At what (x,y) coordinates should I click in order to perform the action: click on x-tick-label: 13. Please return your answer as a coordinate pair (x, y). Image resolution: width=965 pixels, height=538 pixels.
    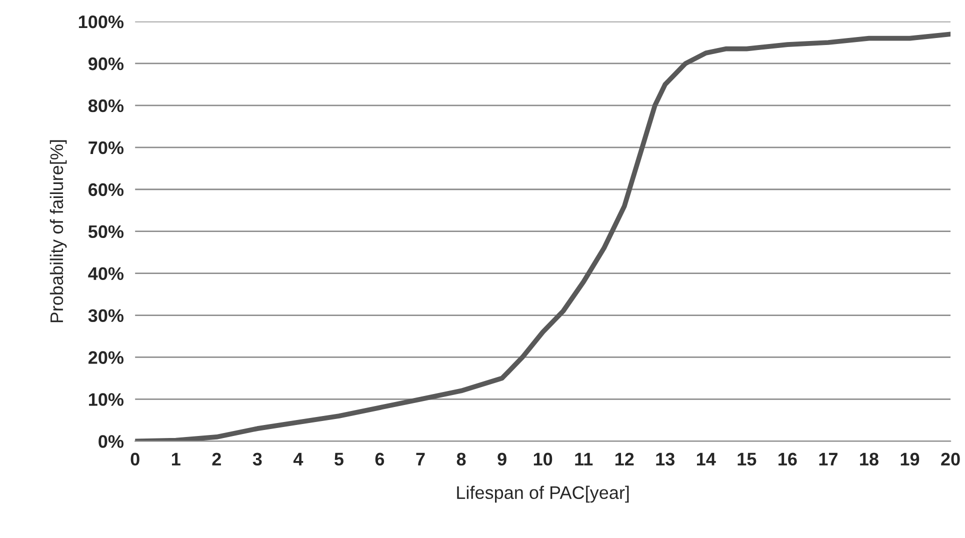
    Looking at the image, I should click on (665, 459).